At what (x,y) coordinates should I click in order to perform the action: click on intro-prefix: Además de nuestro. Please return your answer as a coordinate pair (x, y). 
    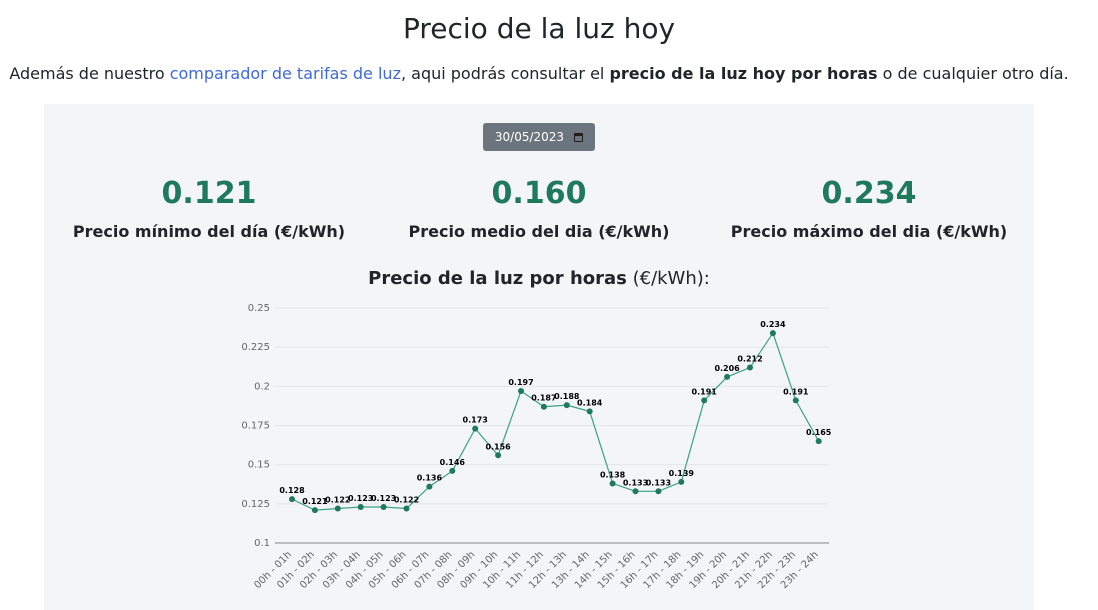
    Looking at the image, I should click on (89, 73).